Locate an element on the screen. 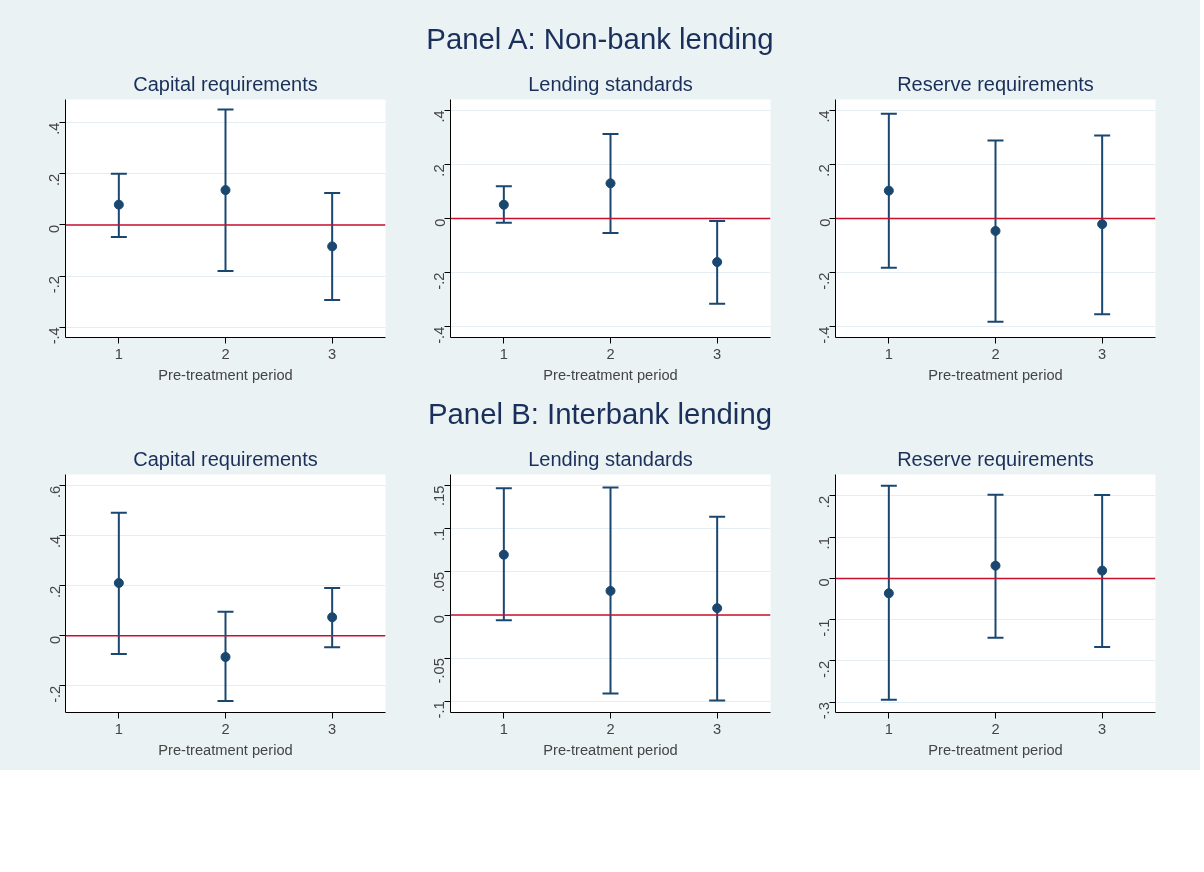 The width and height of the screenshot is (1204, 872). text: Panel B: Interbank lending is located at coordinates (600, 413).